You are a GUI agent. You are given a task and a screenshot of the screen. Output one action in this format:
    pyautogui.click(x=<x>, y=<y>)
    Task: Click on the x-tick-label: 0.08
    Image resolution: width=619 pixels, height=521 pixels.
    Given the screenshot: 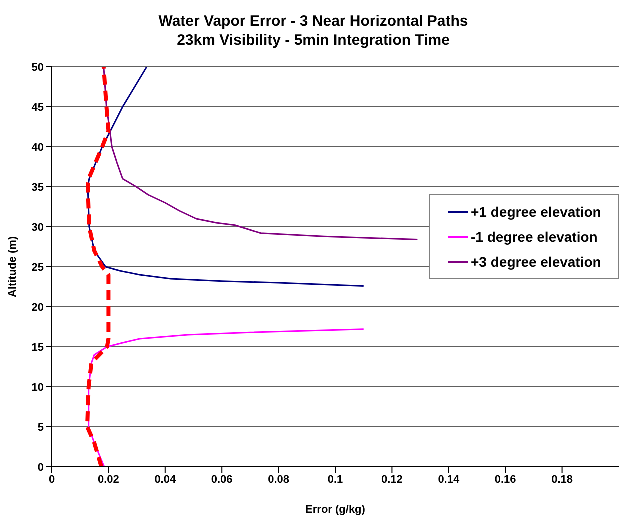 What is the action you would take?
    pyautogui.click(x=279, y=480)
    